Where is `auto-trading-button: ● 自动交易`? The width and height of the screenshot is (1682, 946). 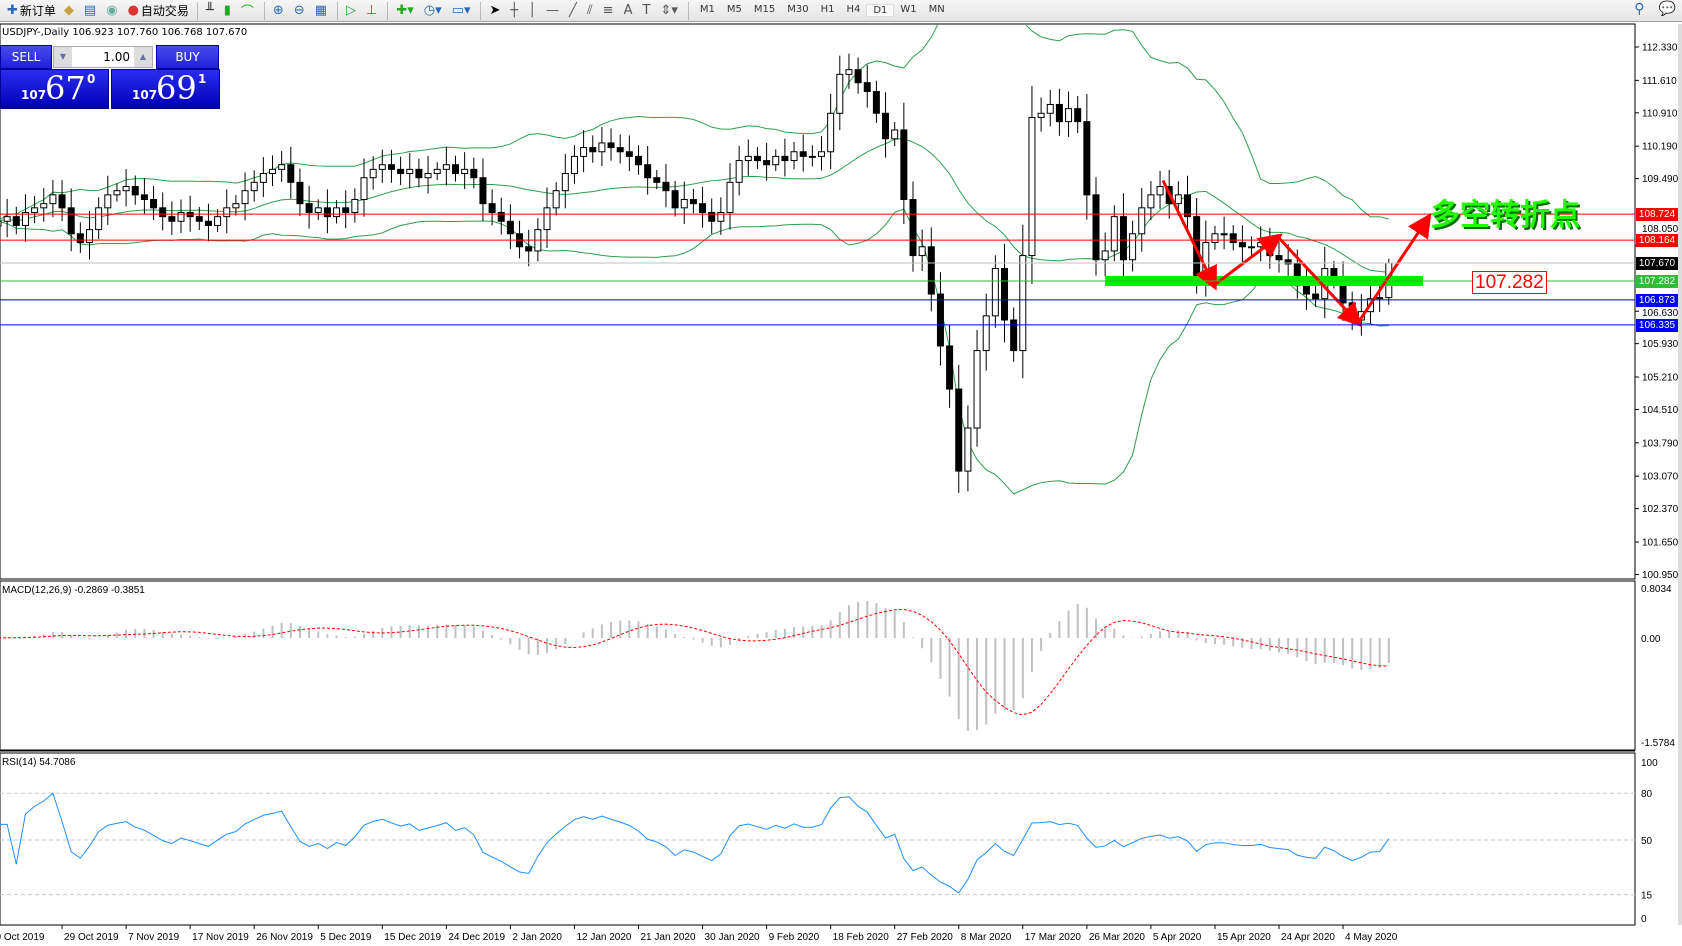 auto-trading-button: ● 自动交易 is located at coordinates (158, 11).